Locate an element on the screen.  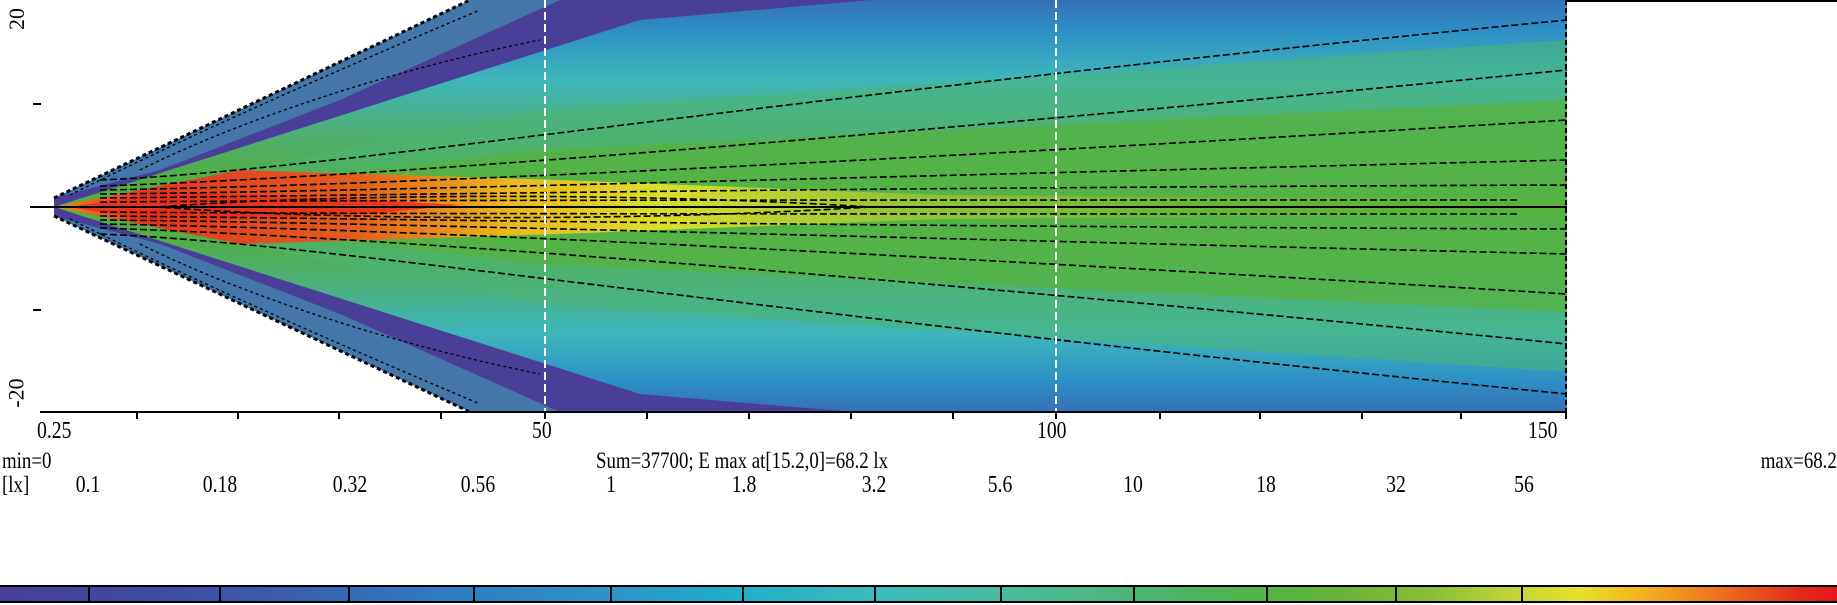
colorbar-label: 56 is located at coordinates (1524, 485).